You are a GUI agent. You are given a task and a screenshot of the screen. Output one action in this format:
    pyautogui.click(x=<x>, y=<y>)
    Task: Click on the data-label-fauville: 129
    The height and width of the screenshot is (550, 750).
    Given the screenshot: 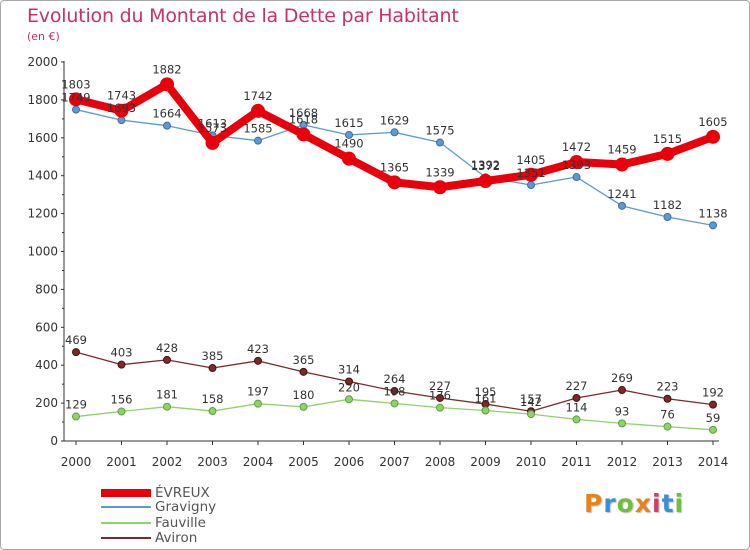 What is the action you would take?
    pyautogui.click(x=76, y=405)
    